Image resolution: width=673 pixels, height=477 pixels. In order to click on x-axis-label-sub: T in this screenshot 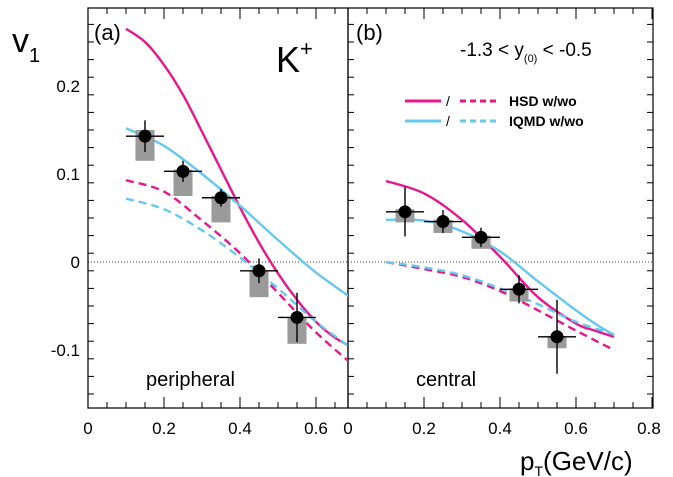, I will do `click(538, 470)`.